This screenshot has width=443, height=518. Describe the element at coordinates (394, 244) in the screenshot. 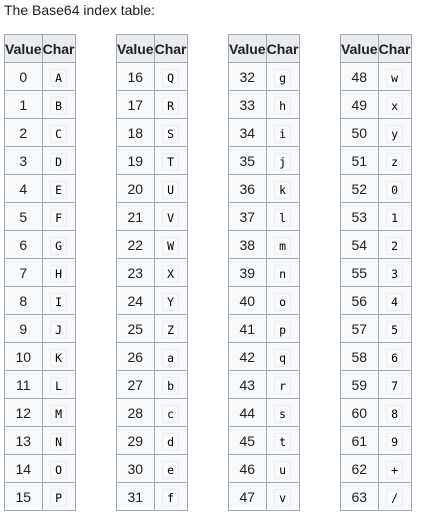

I see `char-cell: 2` at that location.